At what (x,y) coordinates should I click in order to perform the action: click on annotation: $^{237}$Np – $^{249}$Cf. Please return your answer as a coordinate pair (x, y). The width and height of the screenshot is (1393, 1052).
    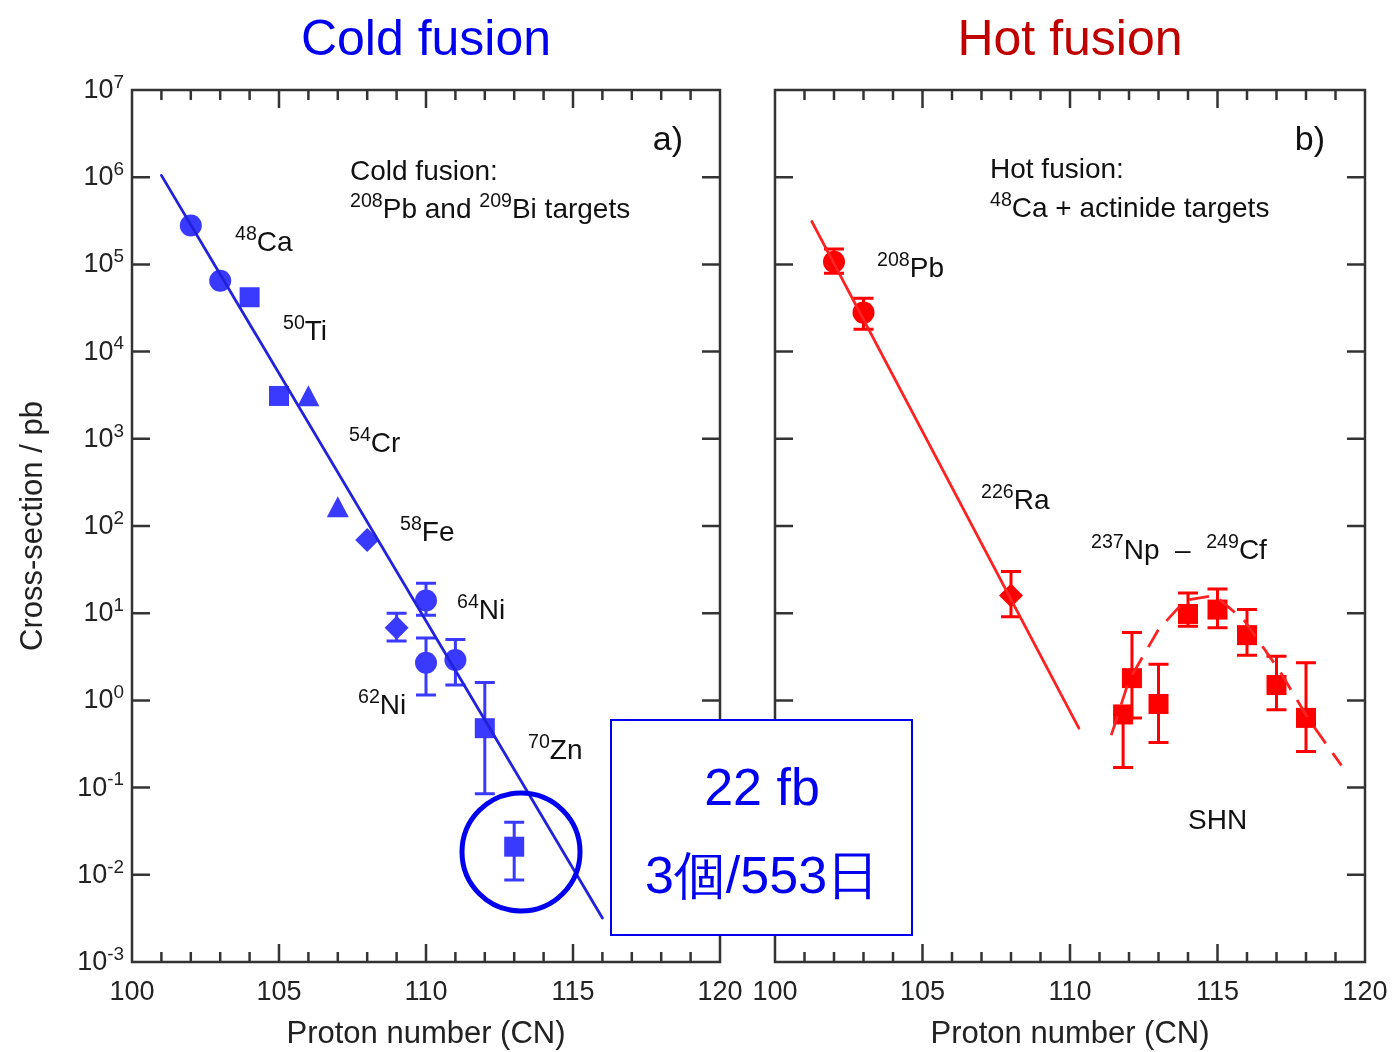
    Looking at the image, I should click on (1179, 547).